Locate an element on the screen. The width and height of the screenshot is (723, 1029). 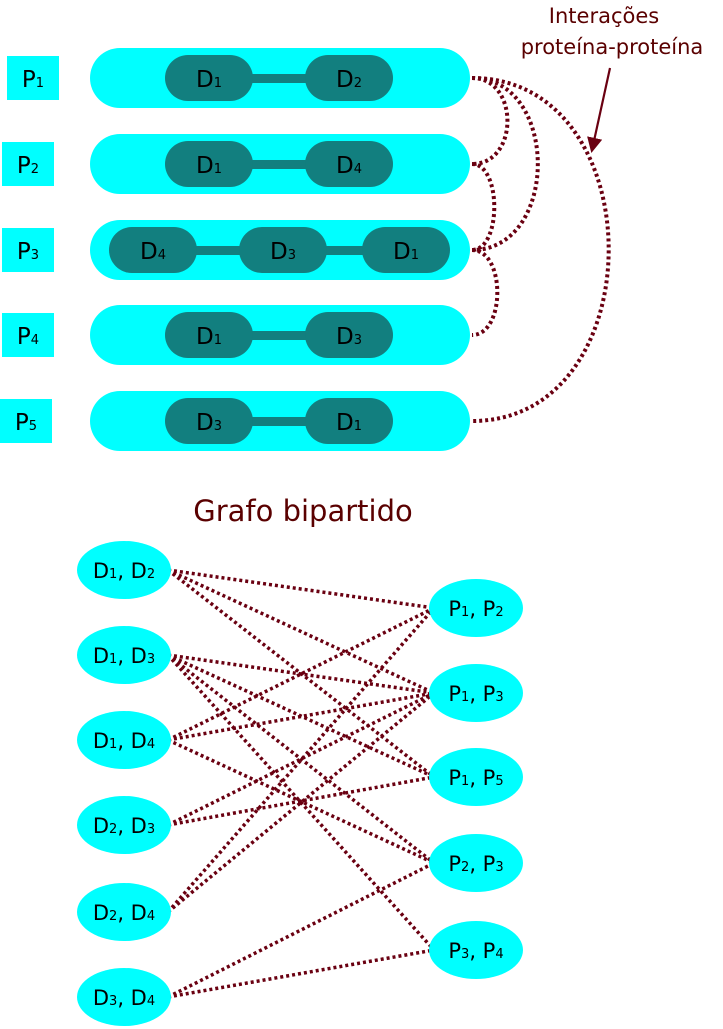
interaction-arcs is located at coordinates (541, 249).